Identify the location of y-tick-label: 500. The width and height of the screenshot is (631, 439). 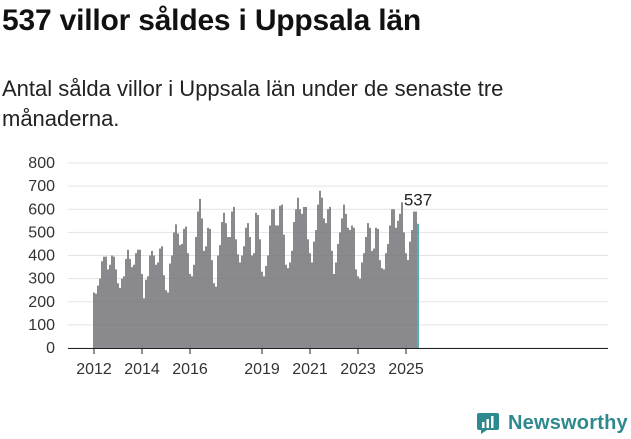
(41, 232).